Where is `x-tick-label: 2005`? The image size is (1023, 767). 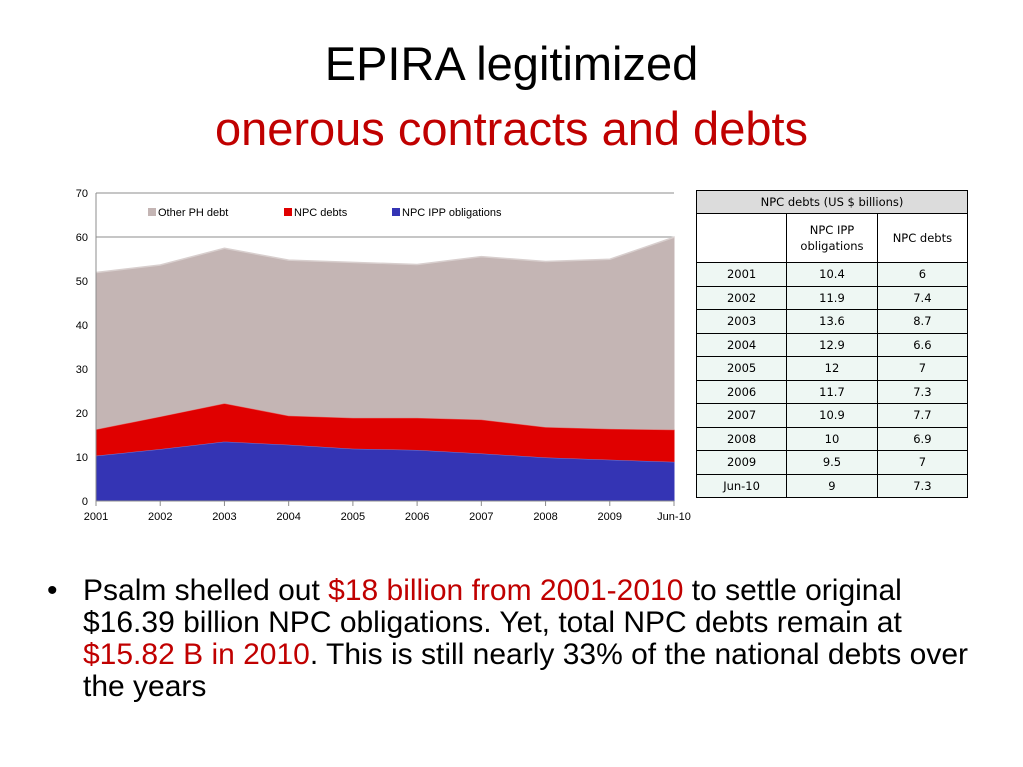 x-tick-label: 2005 is located at coordinates (353, 517).